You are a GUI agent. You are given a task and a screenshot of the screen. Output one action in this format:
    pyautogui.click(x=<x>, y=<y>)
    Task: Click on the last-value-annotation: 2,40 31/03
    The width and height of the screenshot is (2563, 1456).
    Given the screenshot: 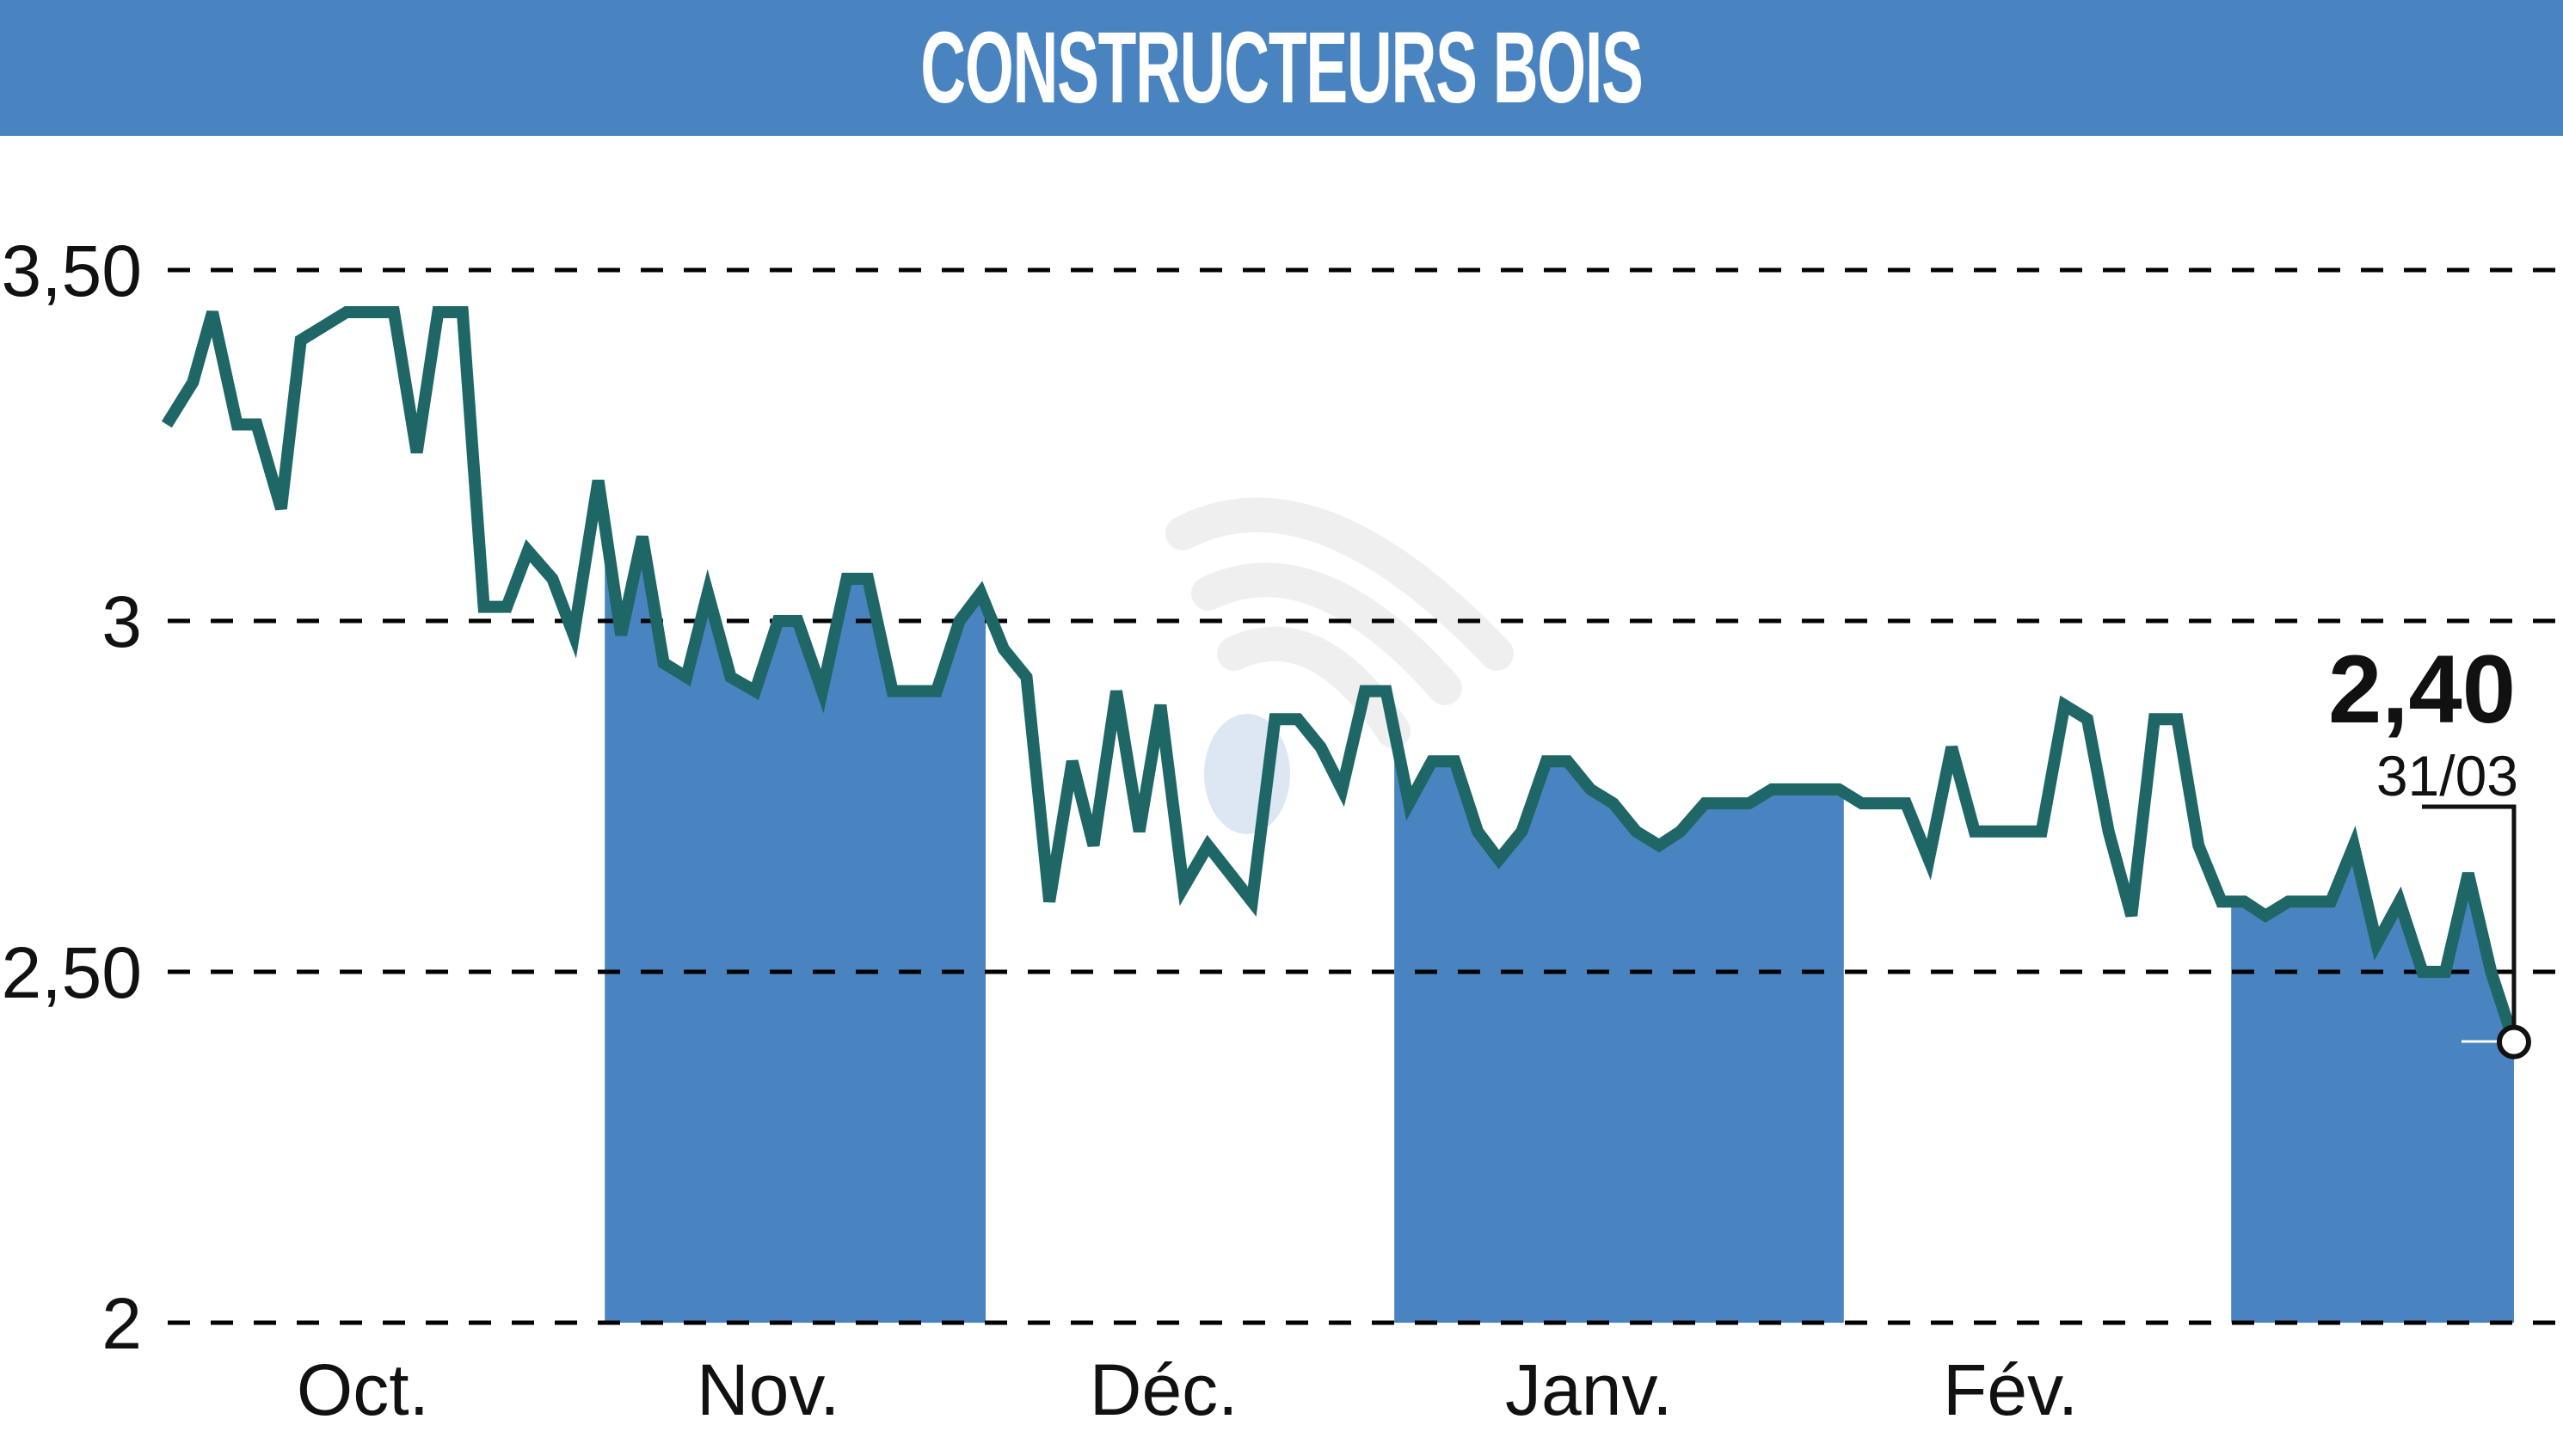 What is the action you would take?
    pyautogui.click(x=2429, y=848)
    